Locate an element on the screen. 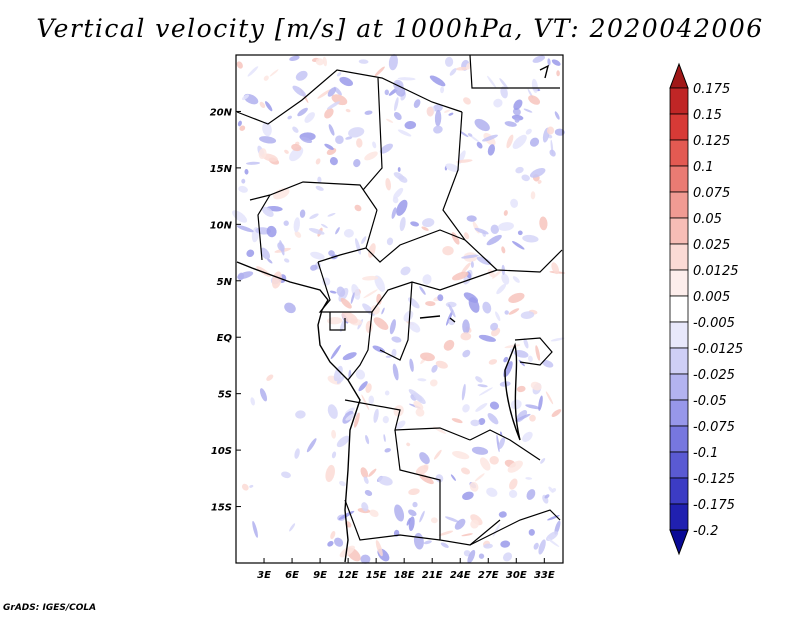 This screenshot has height=618, width=800. colorbar-label: -0.2 is located at coordinates (705, 531).